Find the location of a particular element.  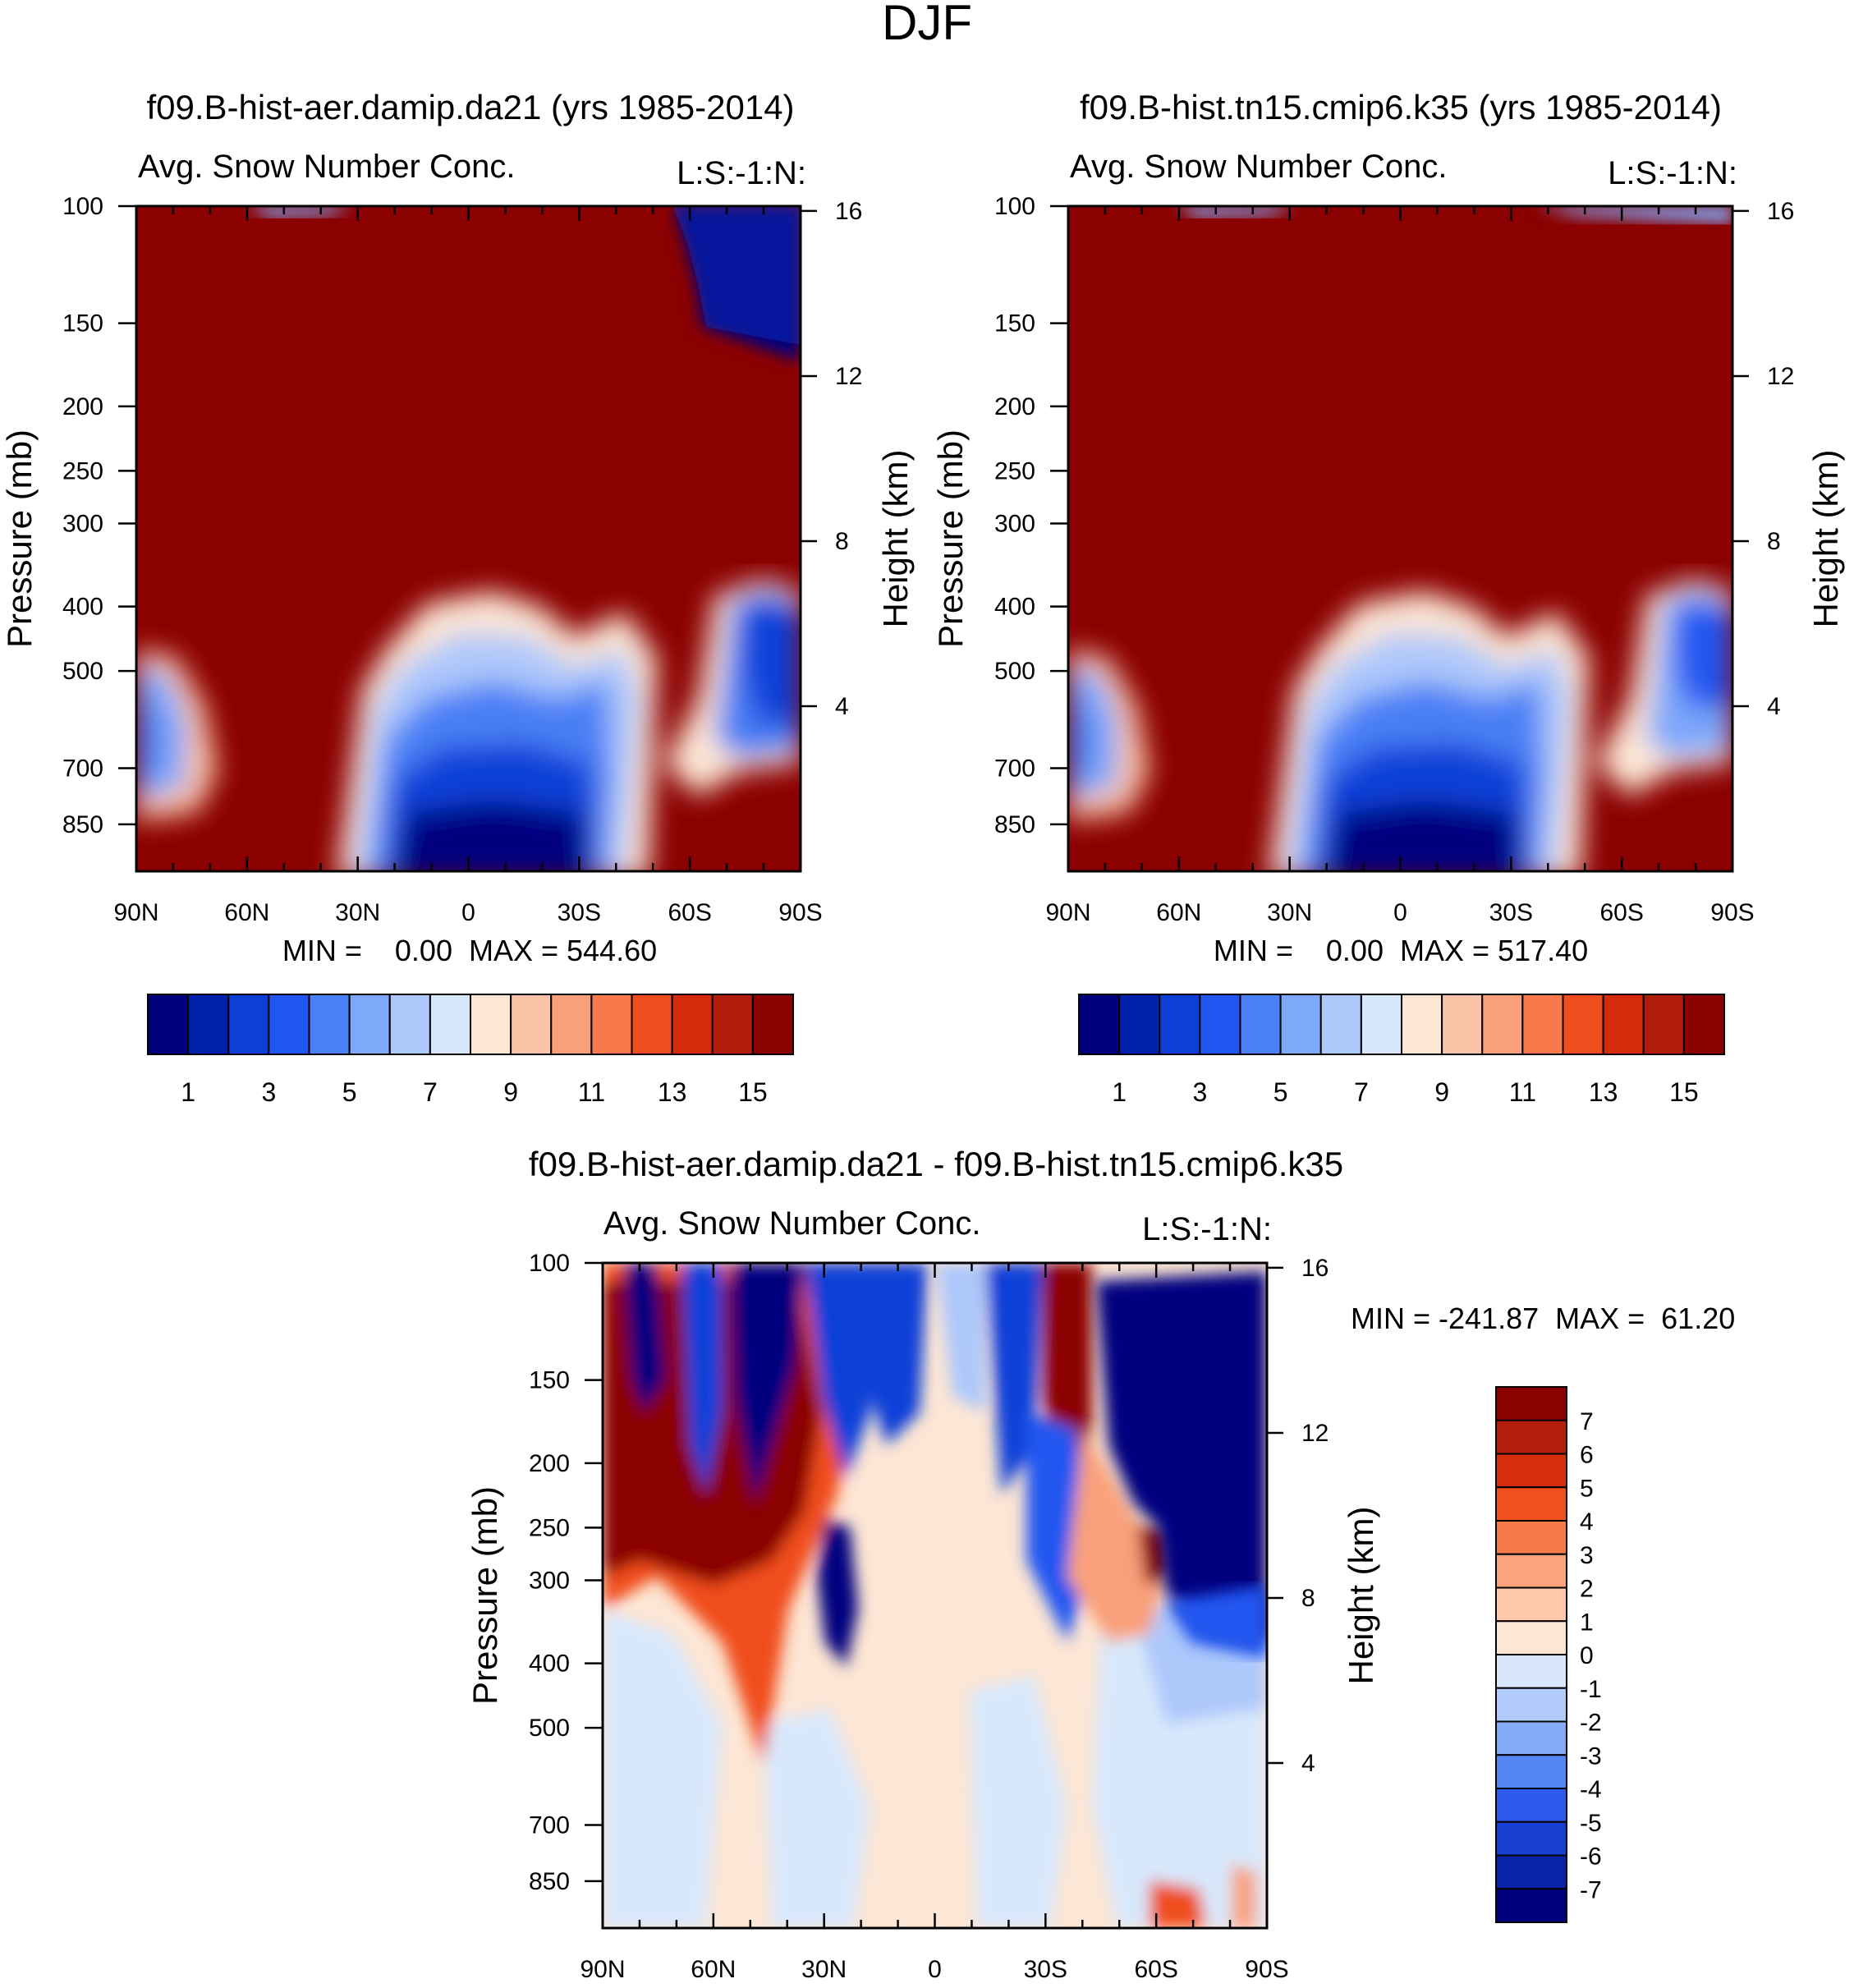

panel-diff-plot is located at coordinates (935, 1595).